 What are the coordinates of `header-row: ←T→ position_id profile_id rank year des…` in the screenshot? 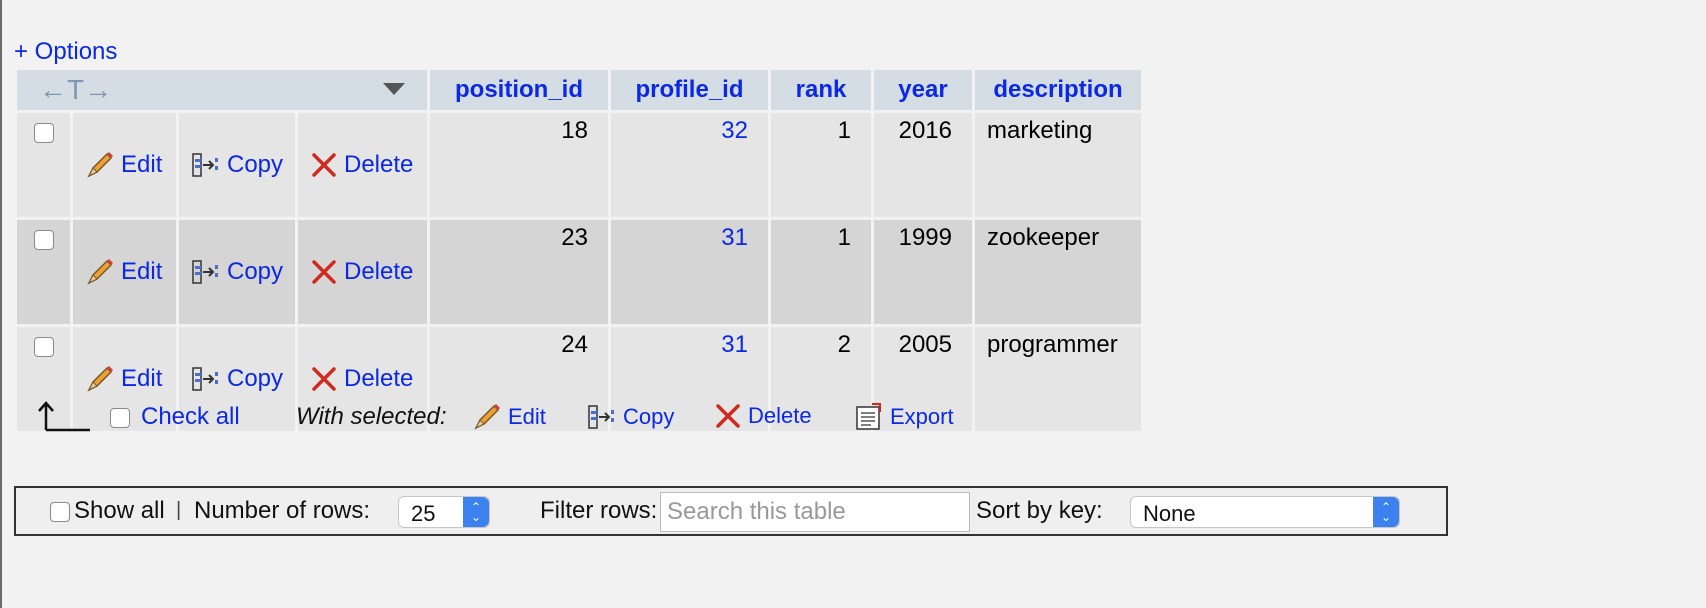 It's located at (579, 90).